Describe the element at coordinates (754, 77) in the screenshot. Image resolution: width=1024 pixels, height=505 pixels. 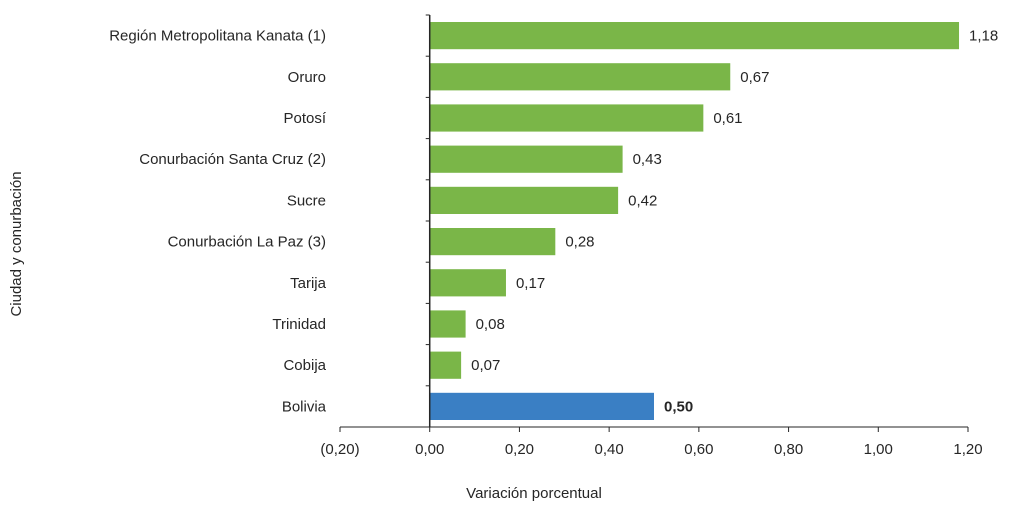
I see `value-label-oruro: 0,67` at that location.